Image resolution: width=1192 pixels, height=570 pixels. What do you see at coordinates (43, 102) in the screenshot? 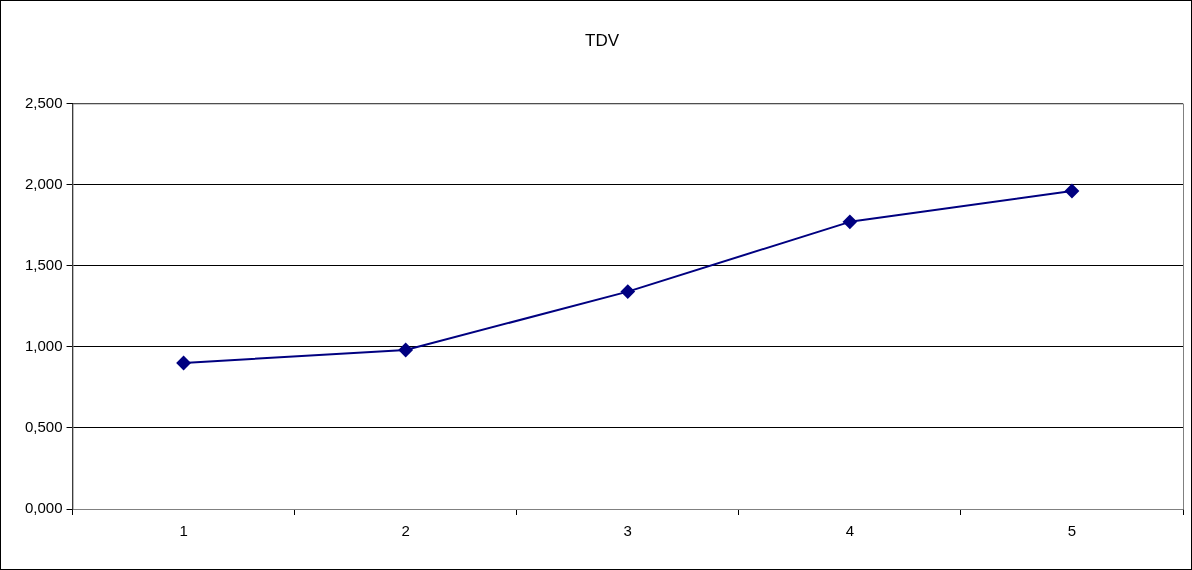
I see `y-tick-label: 2,500` at bounding box center [43, 102].